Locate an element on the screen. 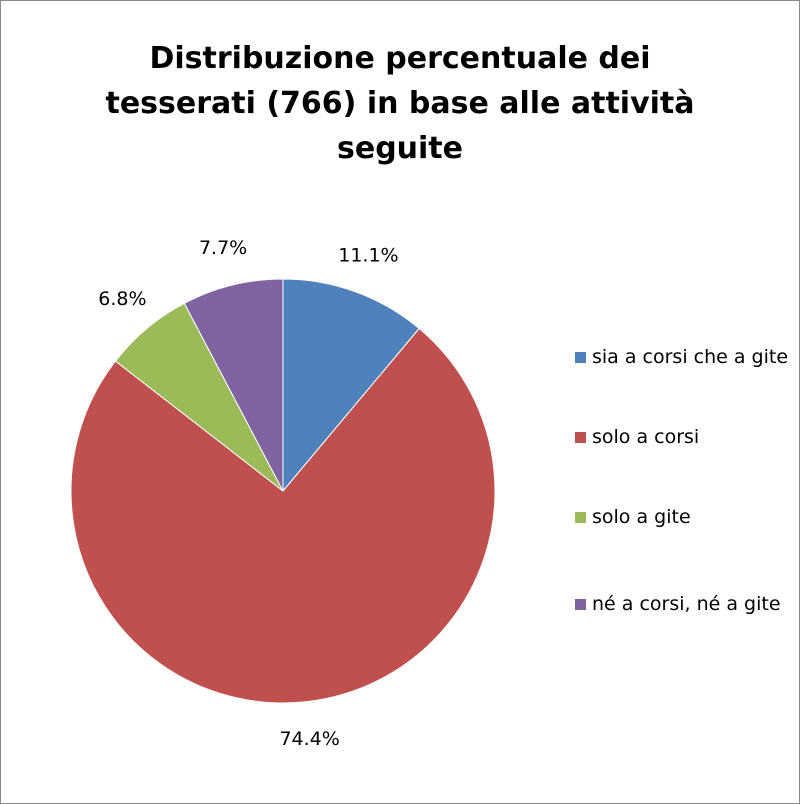 The width and height of the screenshot is (800, 804). legend-item: solo a gite is located at coordinates (682, 517).